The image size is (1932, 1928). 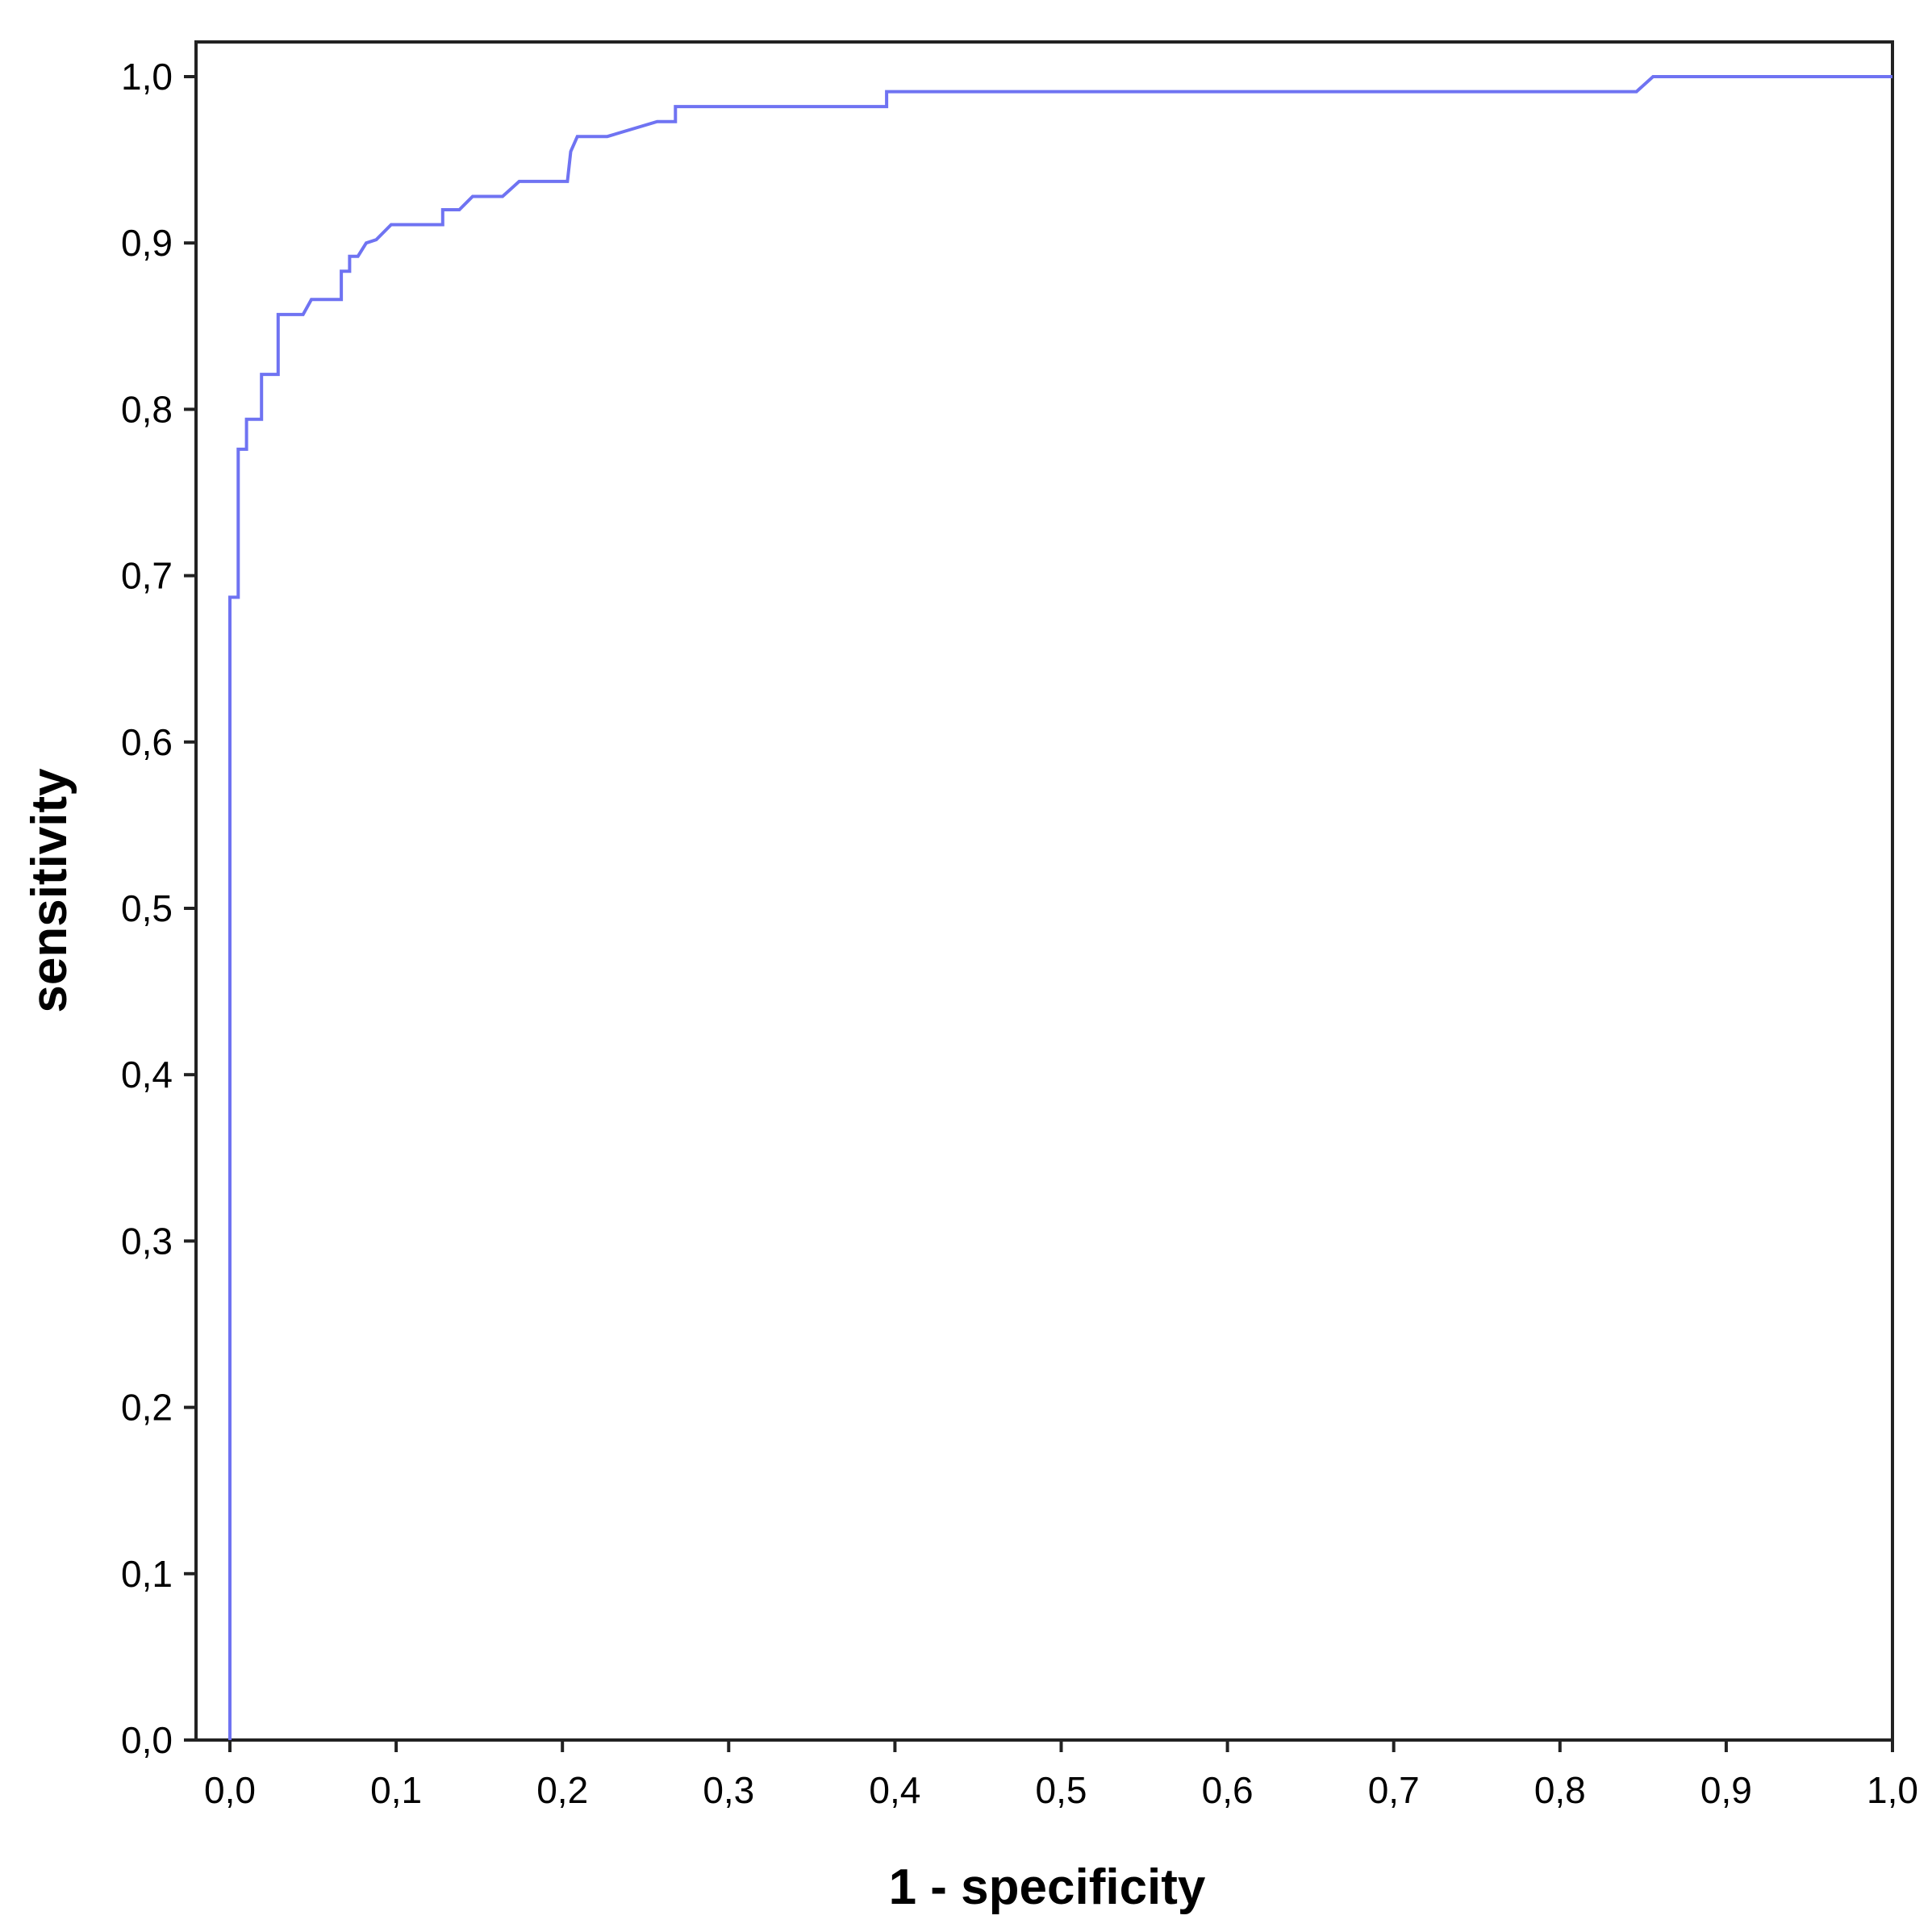 I want to click on x-tick-label: 0,7, so click(x=1394, y=1790).